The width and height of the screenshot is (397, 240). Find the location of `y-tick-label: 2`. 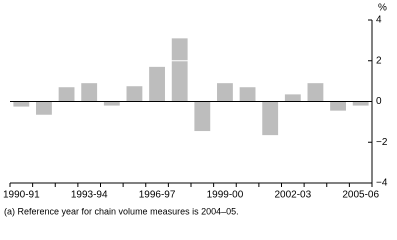

y-tick-label: 2 is located at coordinates (379, 60).